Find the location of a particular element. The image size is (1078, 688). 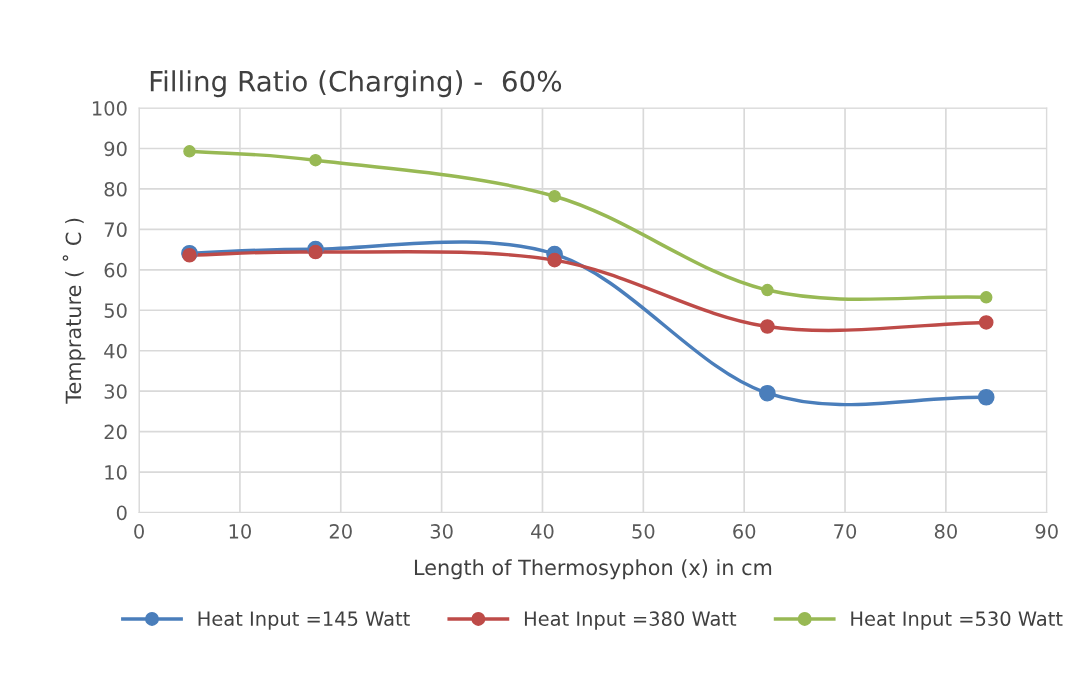

y-tick-label: 60 is located at coordinates (115, 270).